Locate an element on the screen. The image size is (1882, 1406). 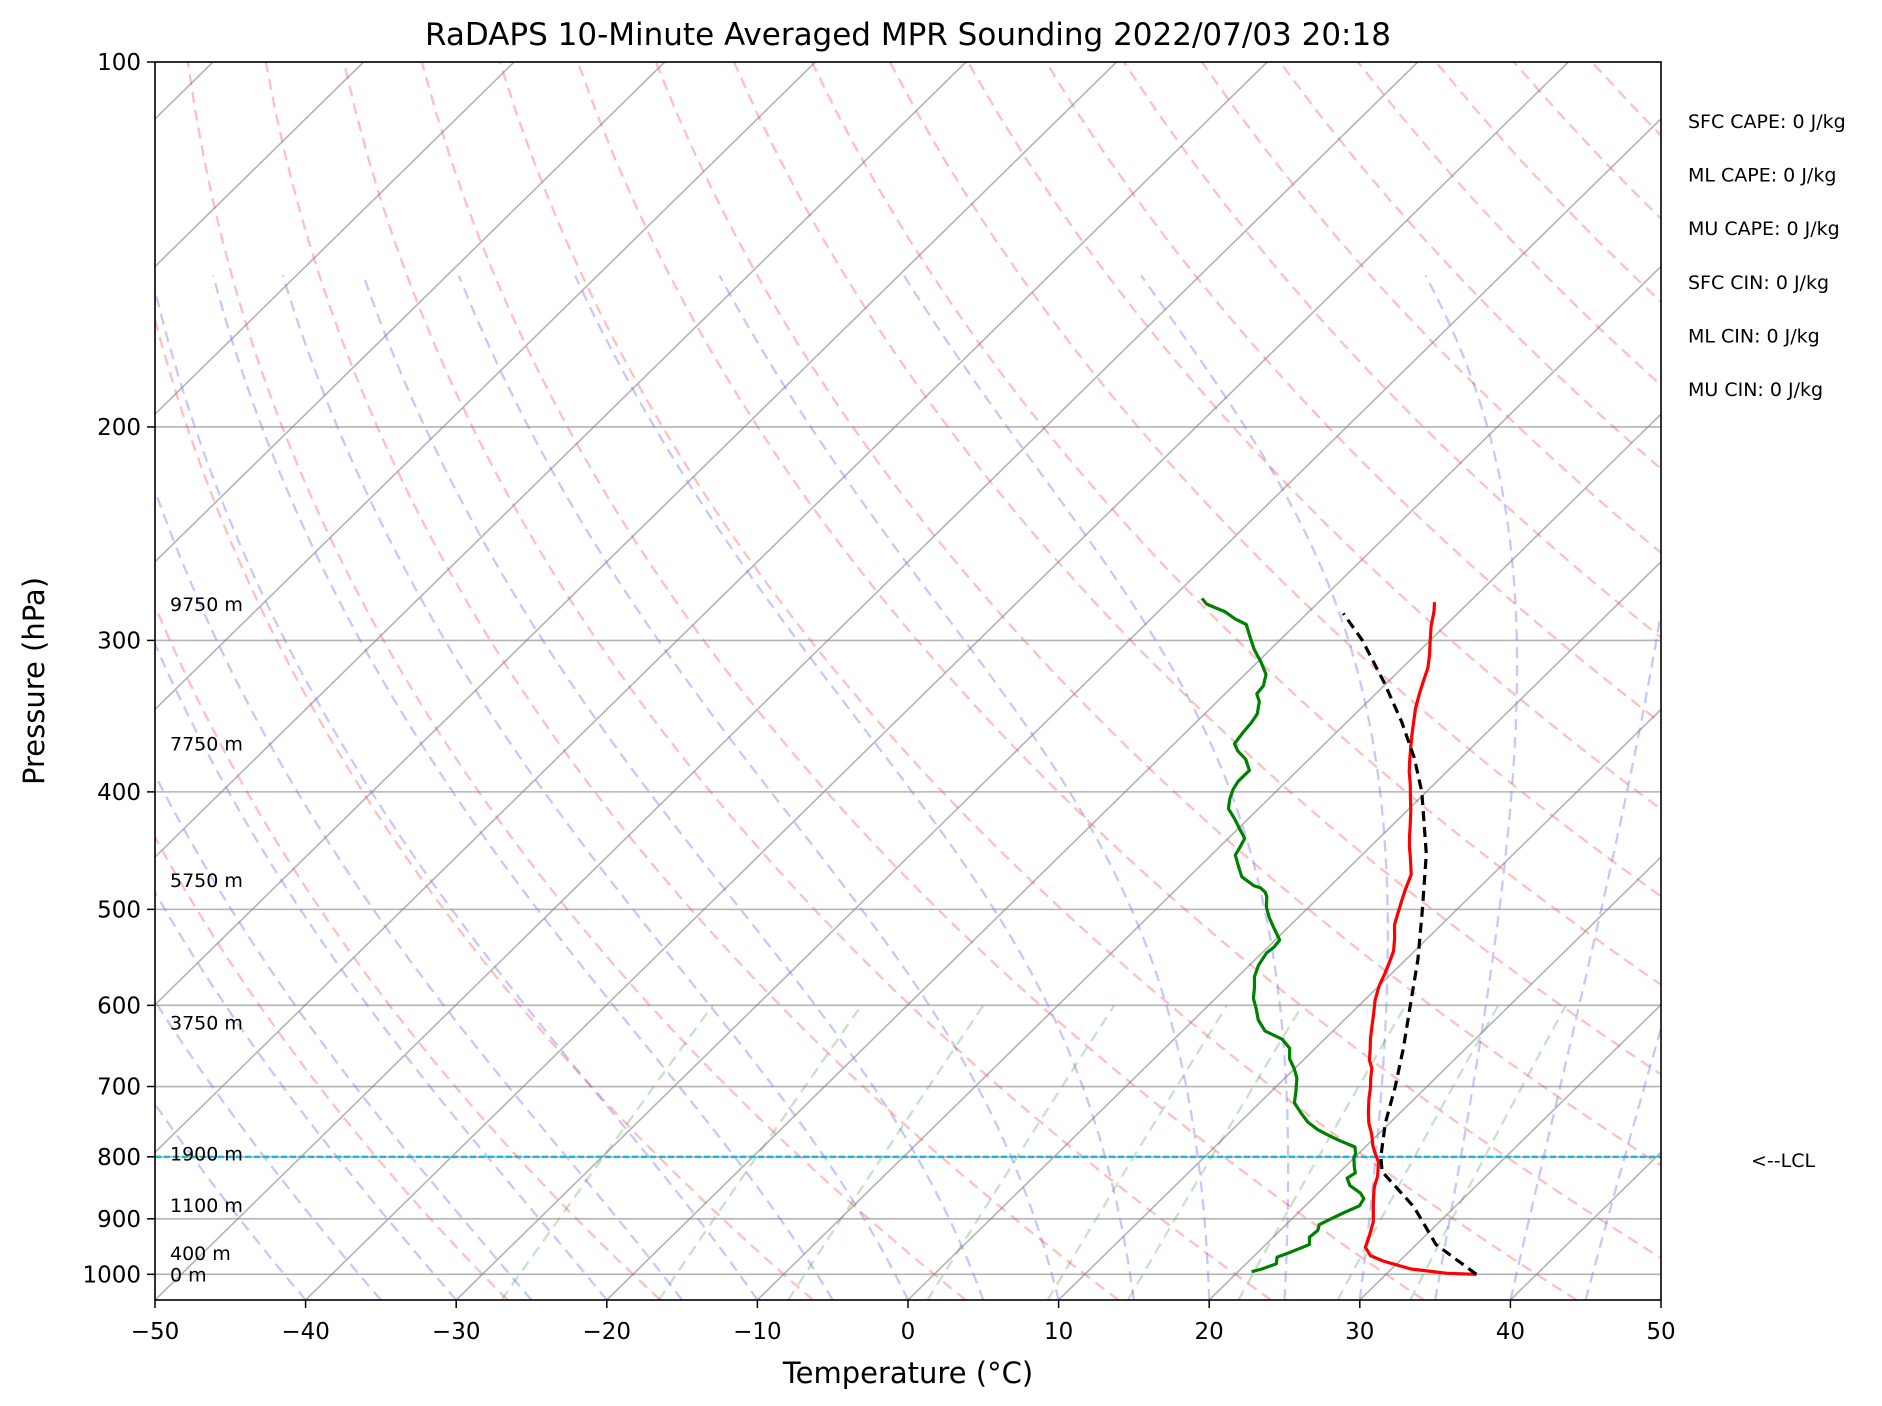
stability-index: MU CAPE: 0 J/kg is located at coordinates (1764, 229).